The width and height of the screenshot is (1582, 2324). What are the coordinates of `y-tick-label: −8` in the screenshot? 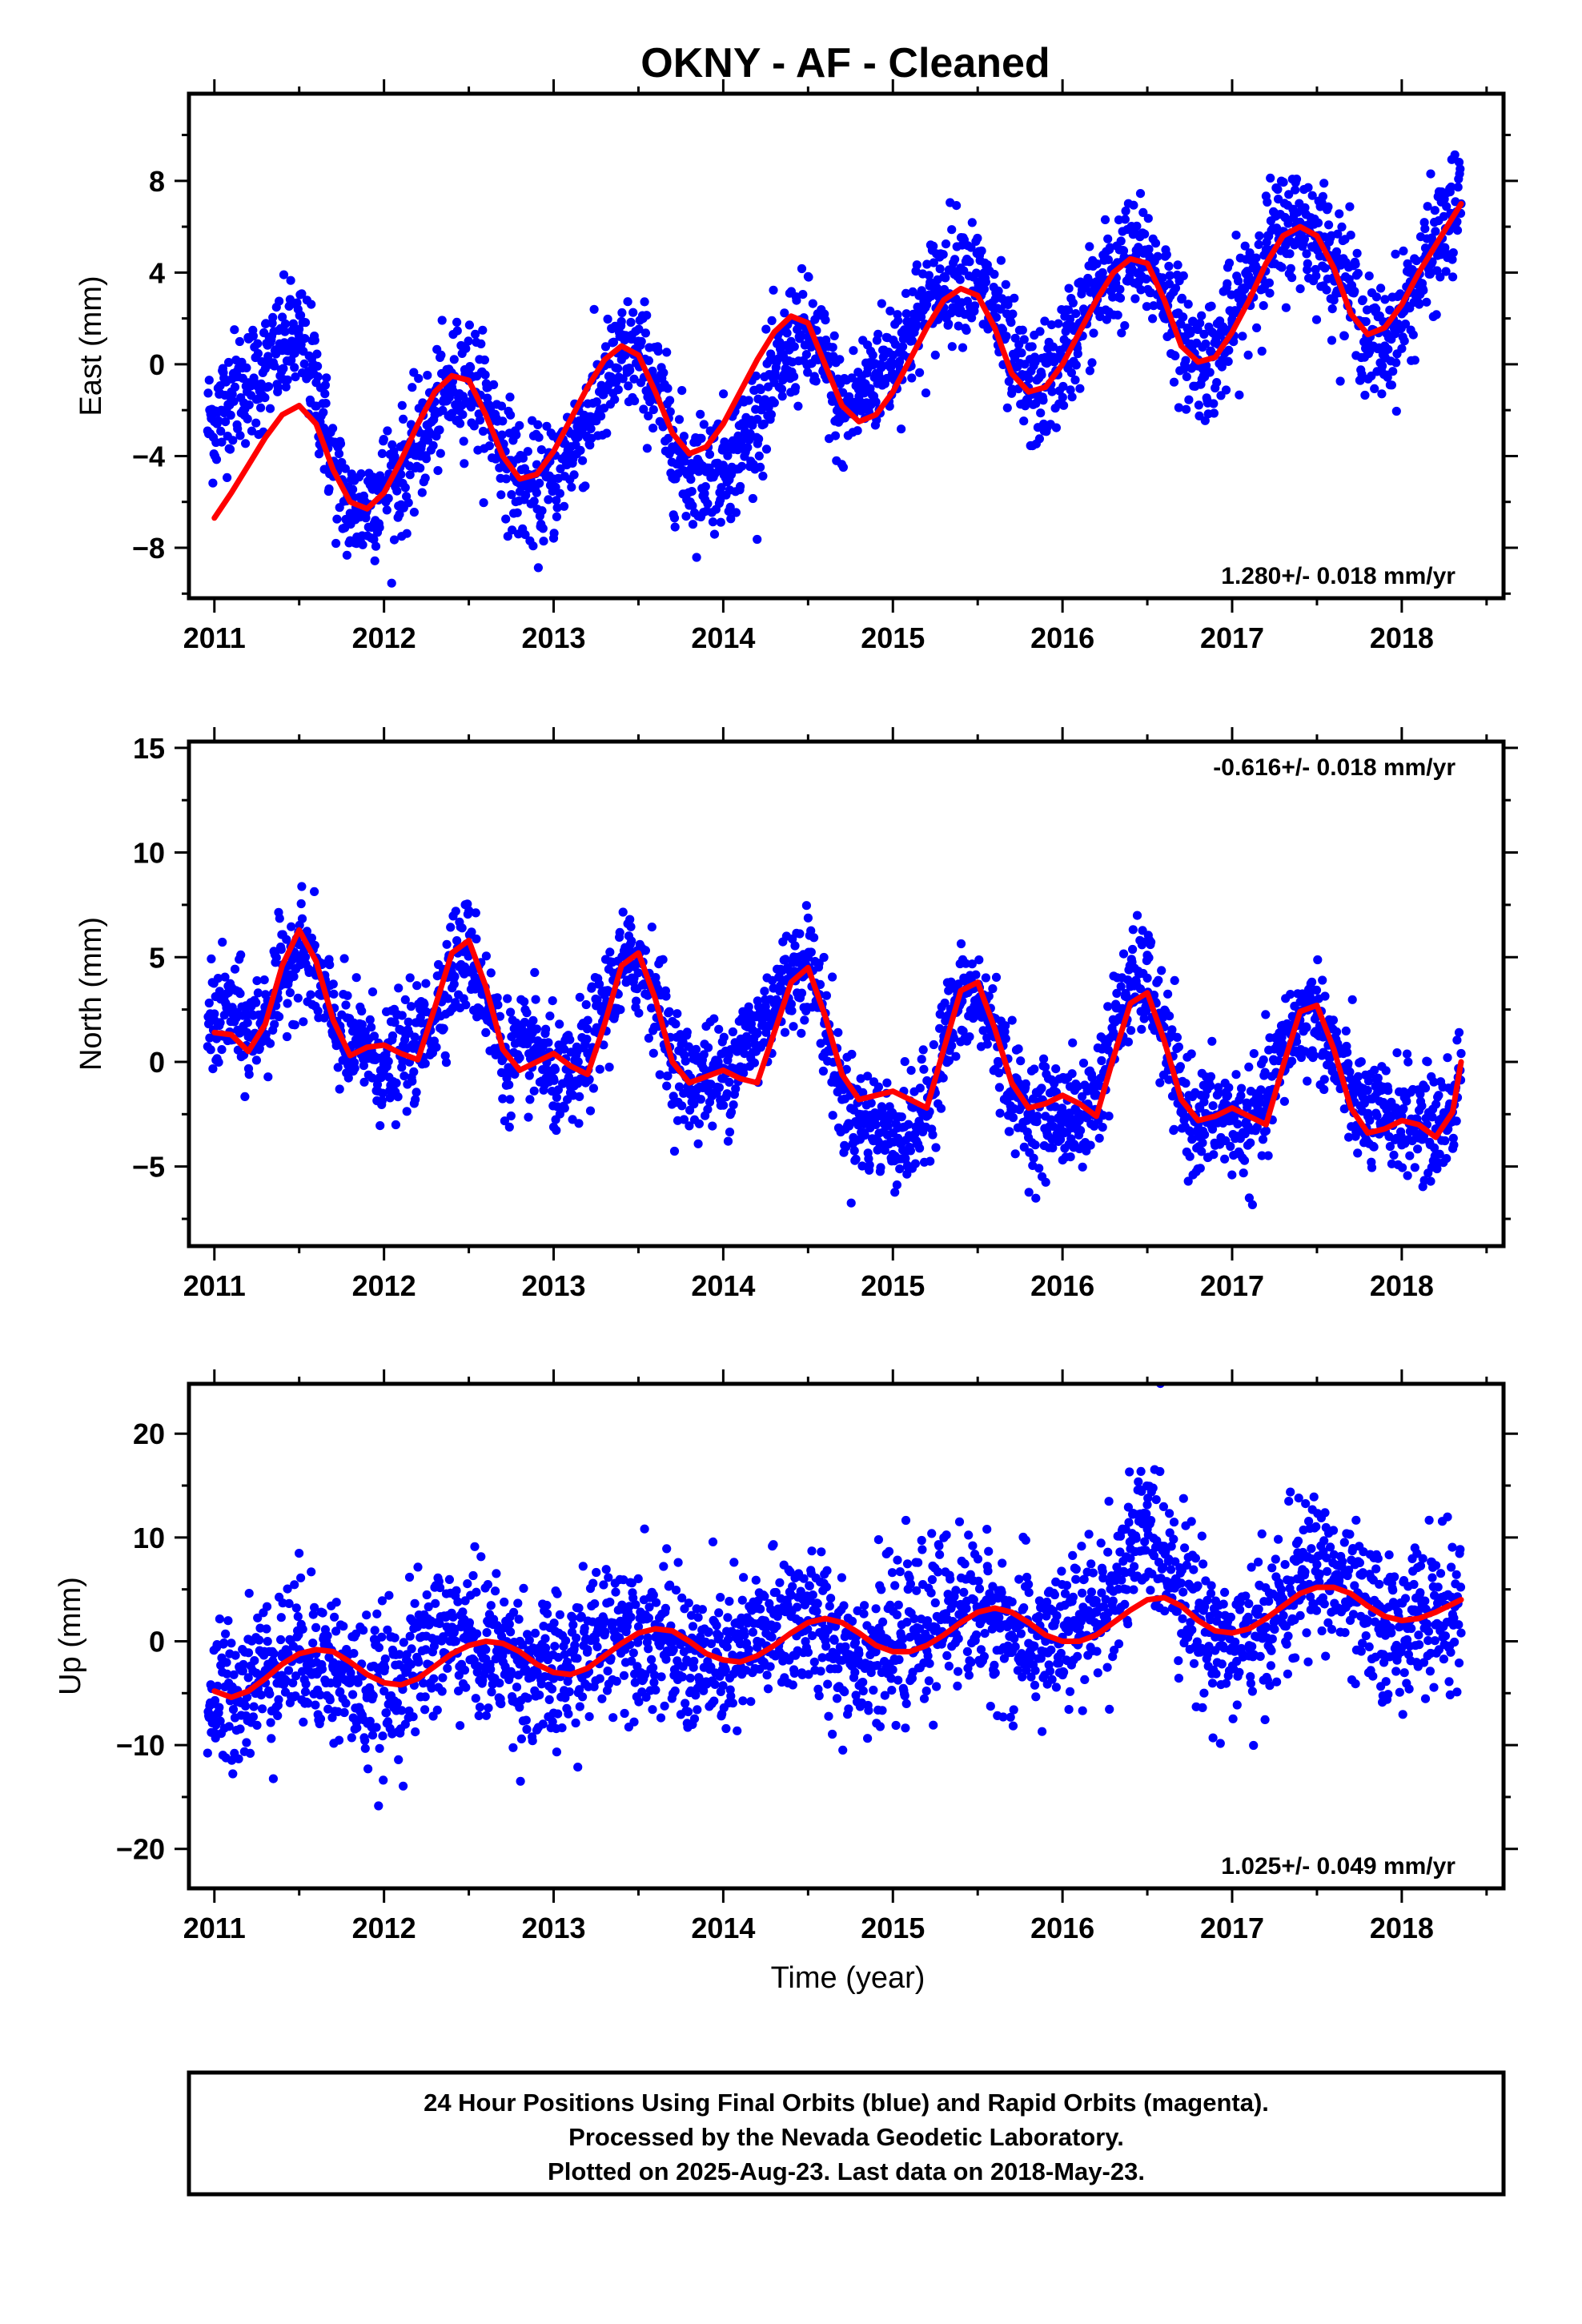 It's located at (148, 548).